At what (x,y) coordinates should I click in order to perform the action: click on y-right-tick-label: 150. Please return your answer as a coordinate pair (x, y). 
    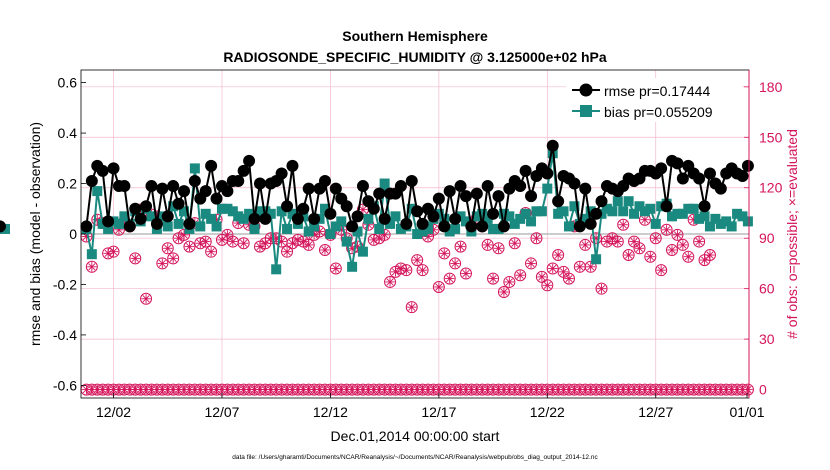
    Looking at the image, I should click on (771, 137).